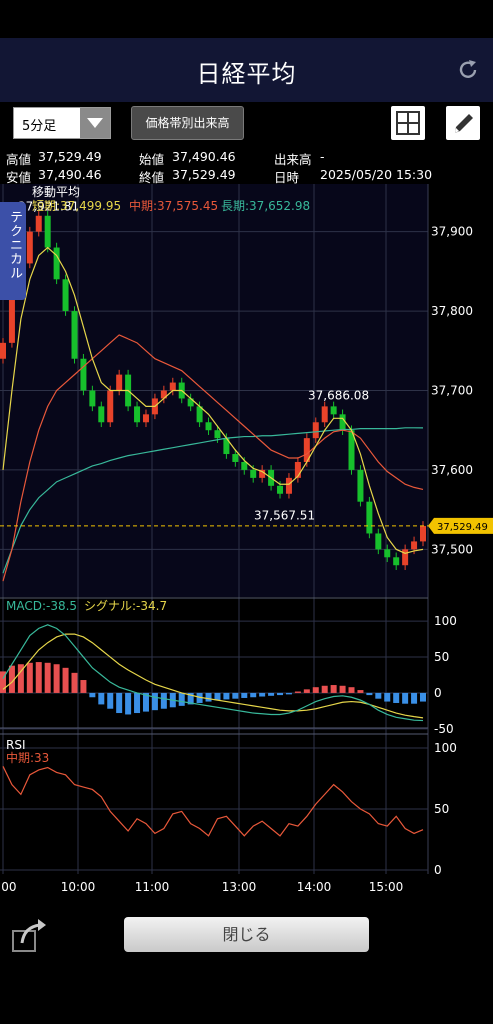 This screenshot has height=1024, width=493. I want to click on macd-tick-label: -50, so click(444, 729).